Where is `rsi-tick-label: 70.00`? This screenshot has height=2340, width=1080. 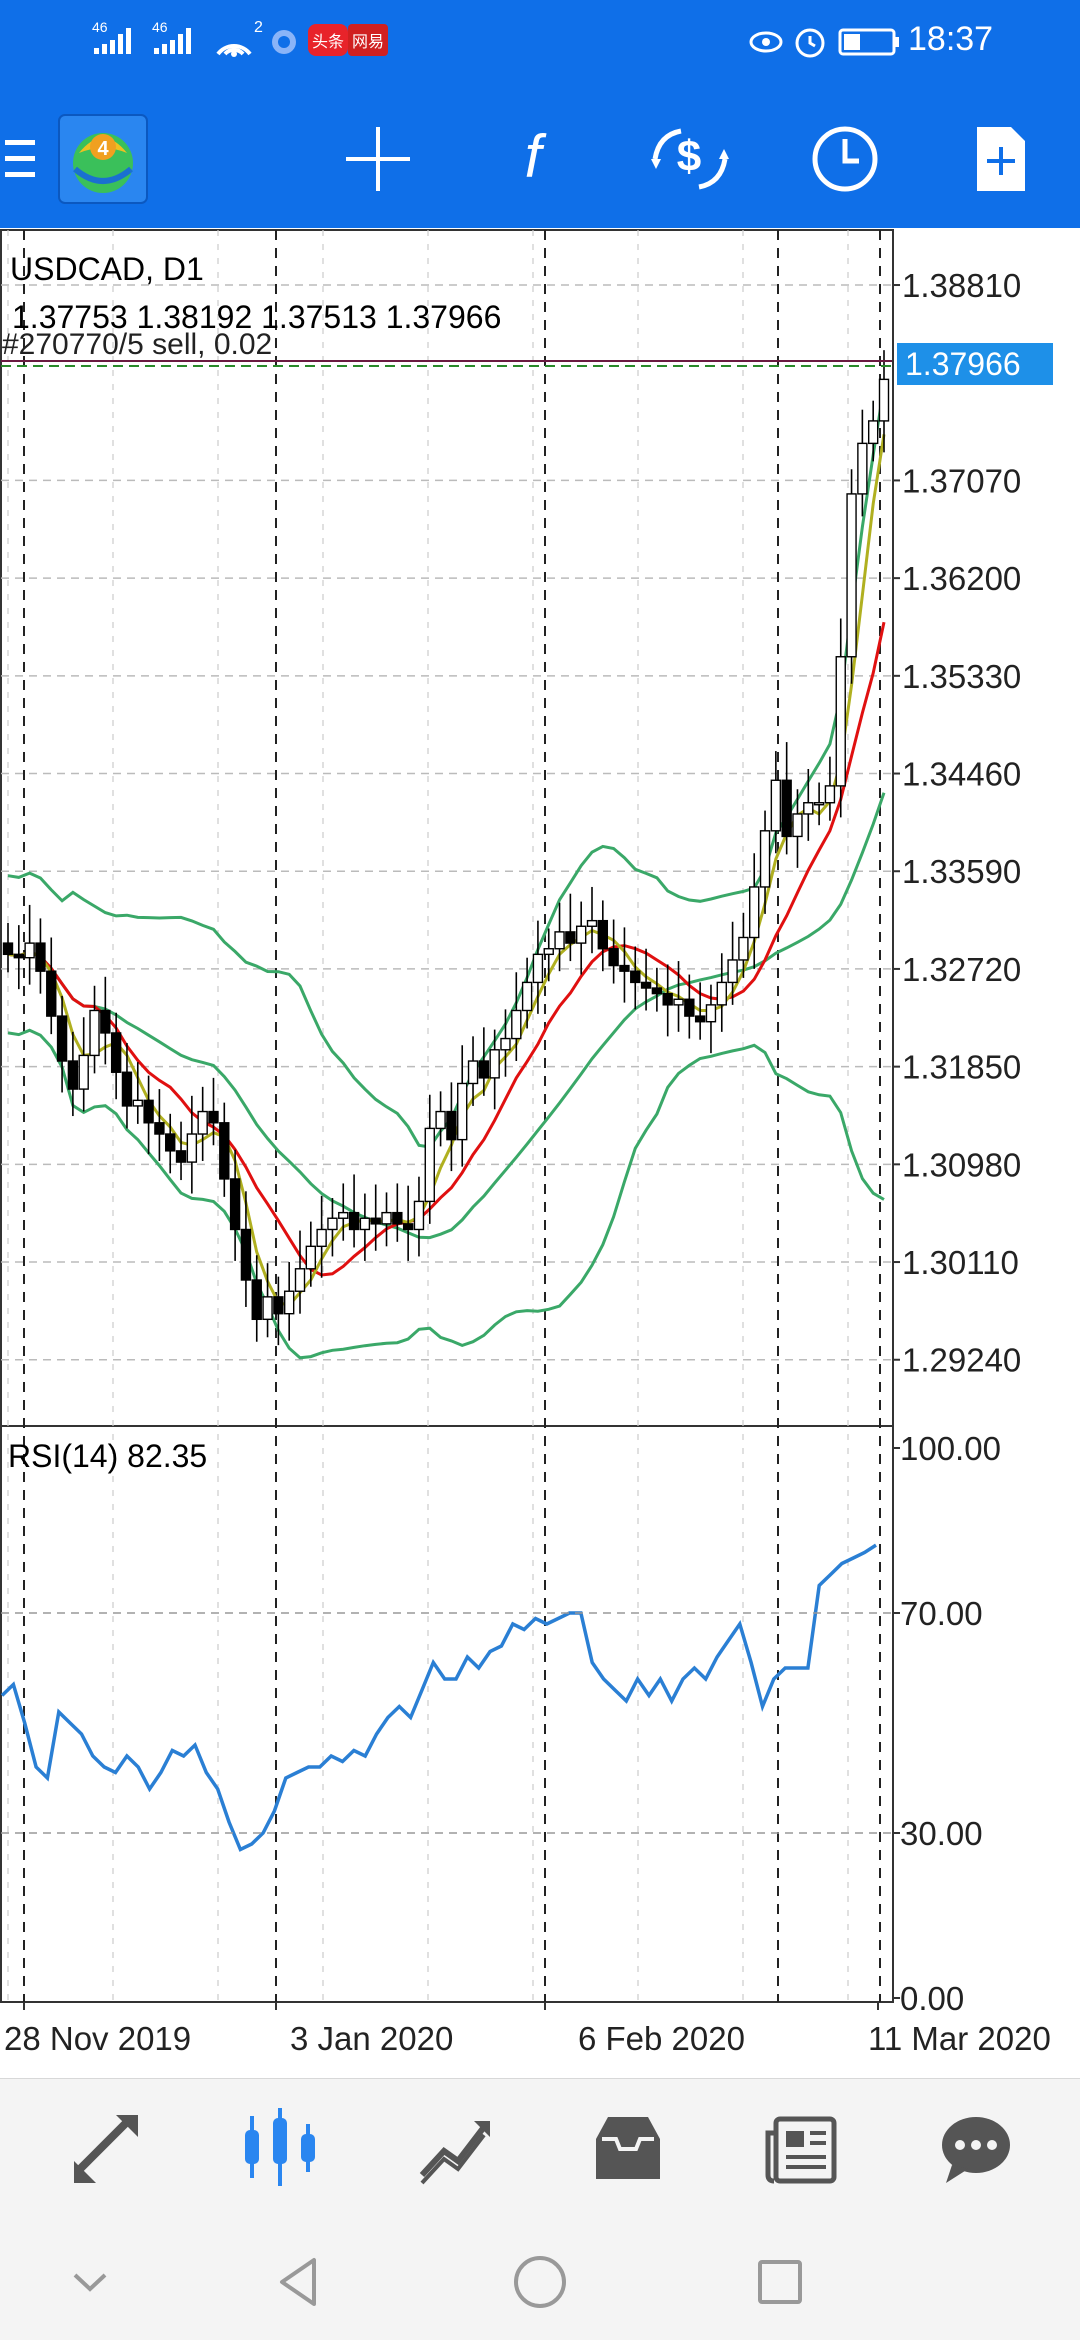 rsi-tick-label: 70.00 is located at coordinates (941, 1613).